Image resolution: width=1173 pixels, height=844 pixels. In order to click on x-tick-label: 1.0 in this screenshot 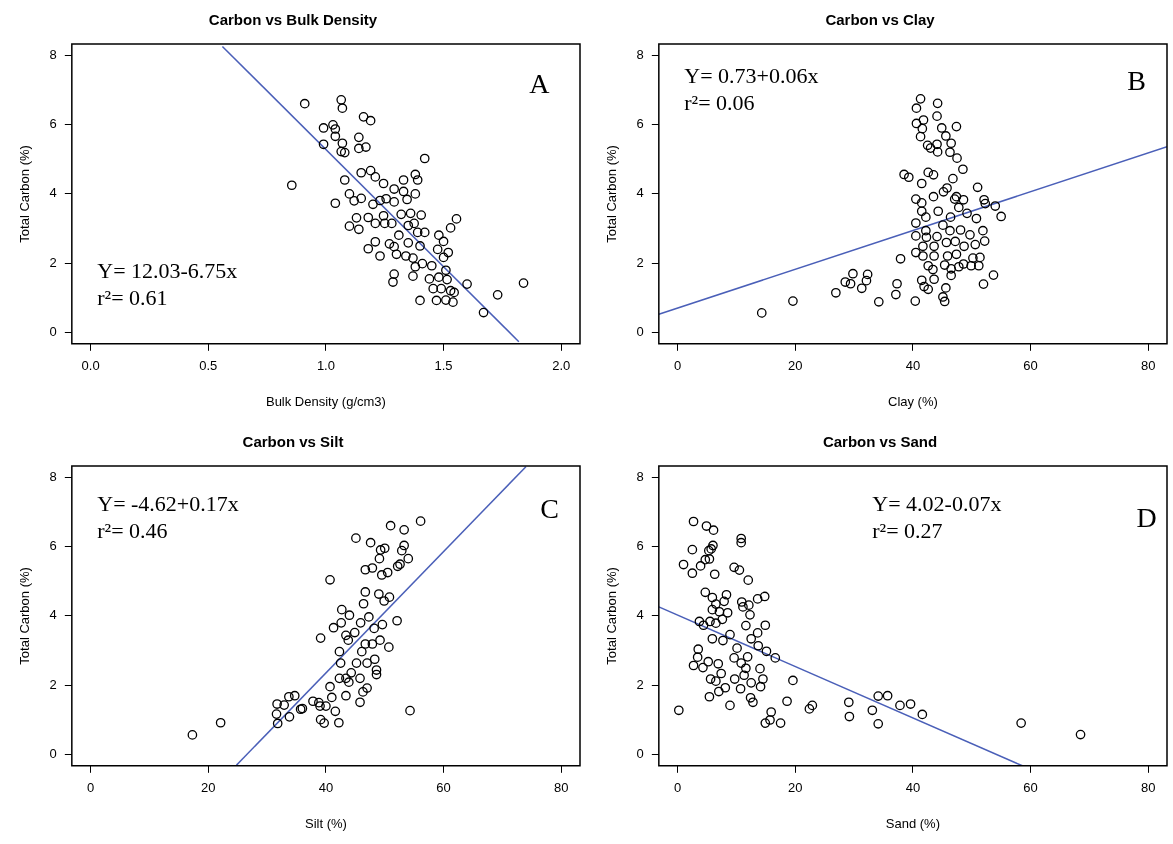, I will do `click(325, 366)`.